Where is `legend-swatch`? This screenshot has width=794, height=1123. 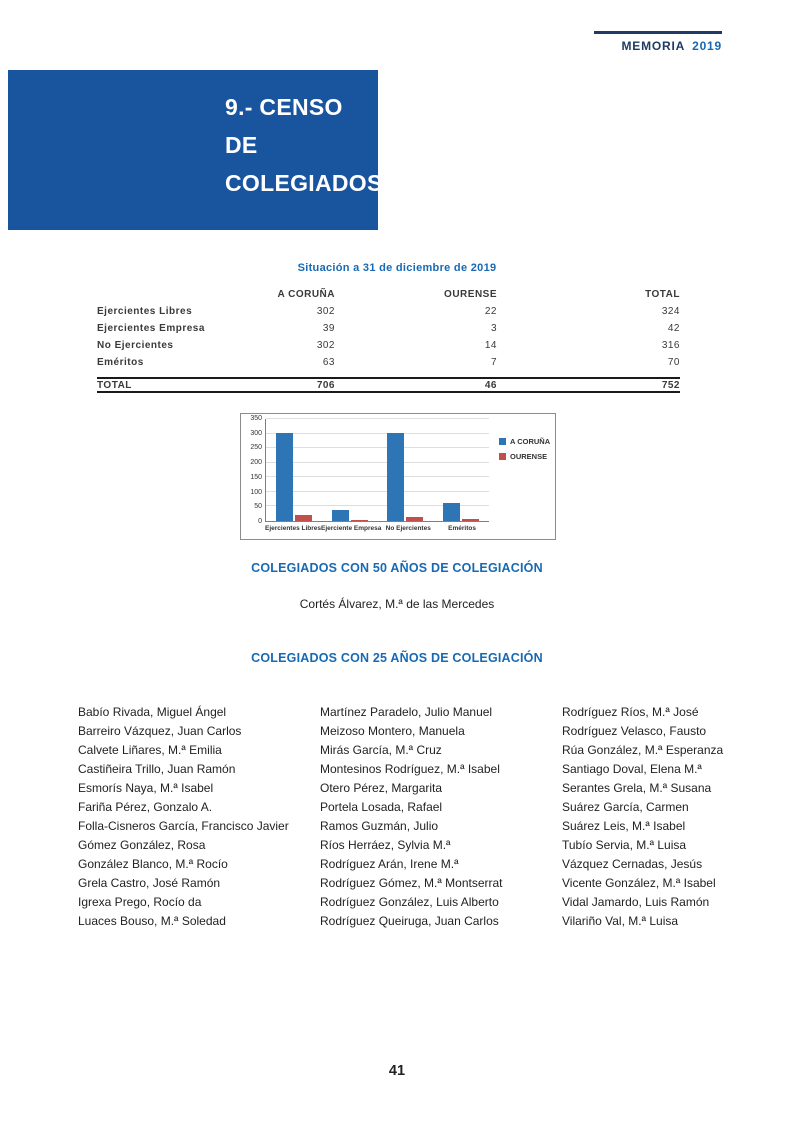 legend-swatch is located at coordinates (502, 456).